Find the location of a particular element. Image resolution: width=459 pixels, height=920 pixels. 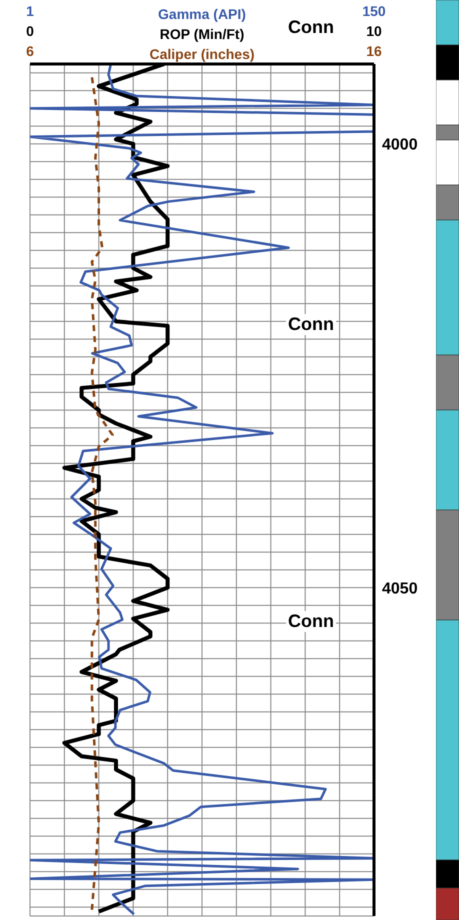

x-axis-title: Caliper (inches) is located at coordinates (202, 54).